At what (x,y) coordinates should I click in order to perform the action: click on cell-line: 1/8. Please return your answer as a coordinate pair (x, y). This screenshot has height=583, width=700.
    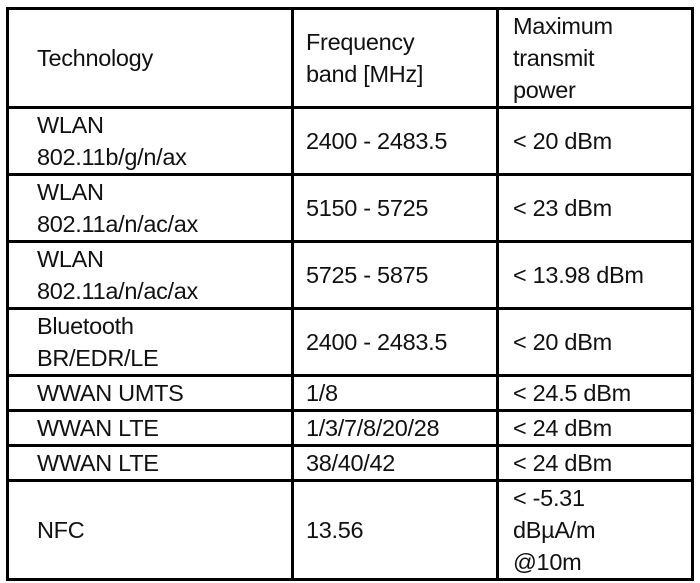
    Looking at the image, I should click on (322, 393).